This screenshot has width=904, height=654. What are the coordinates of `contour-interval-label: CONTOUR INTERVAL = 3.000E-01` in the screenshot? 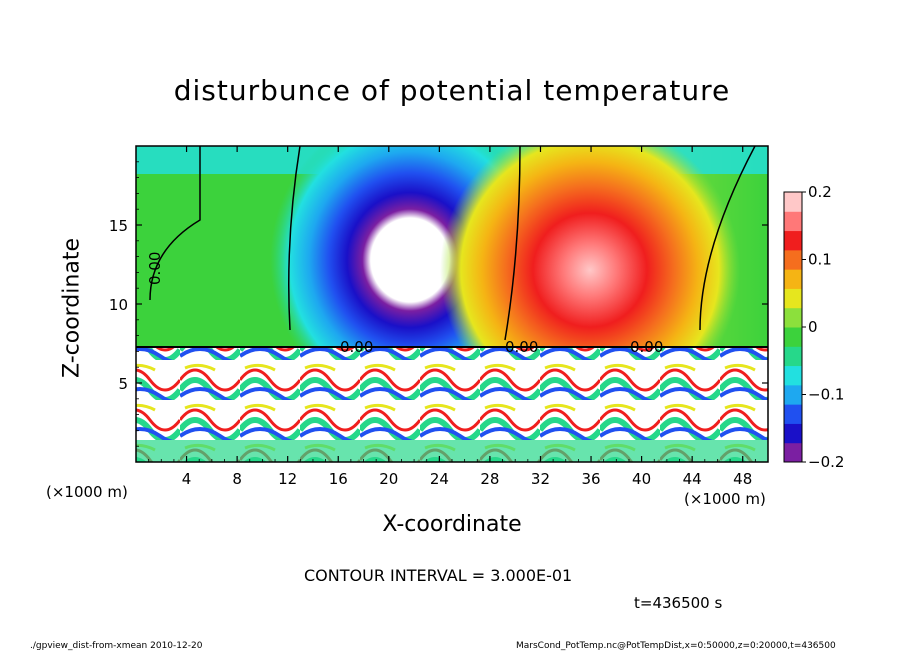 It's located at (438, 575).